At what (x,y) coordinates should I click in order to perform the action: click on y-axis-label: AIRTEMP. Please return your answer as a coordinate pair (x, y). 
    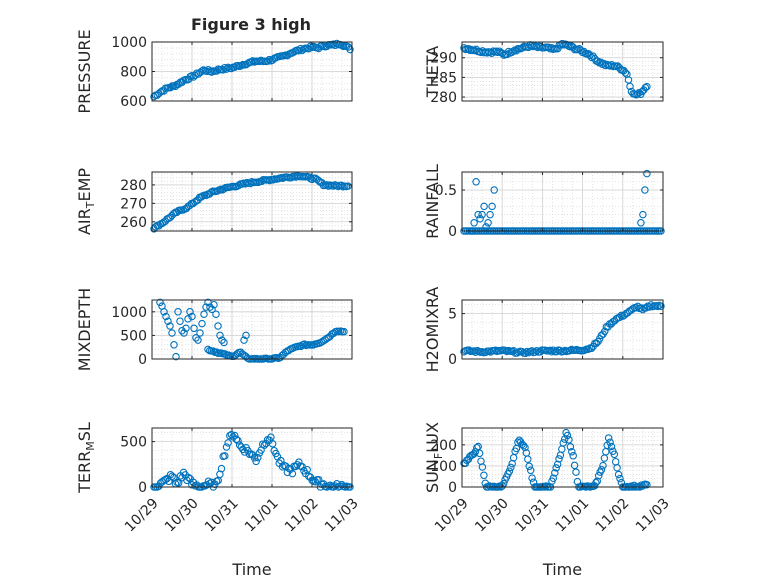
    Looking at the image, I should click on (86, 201).